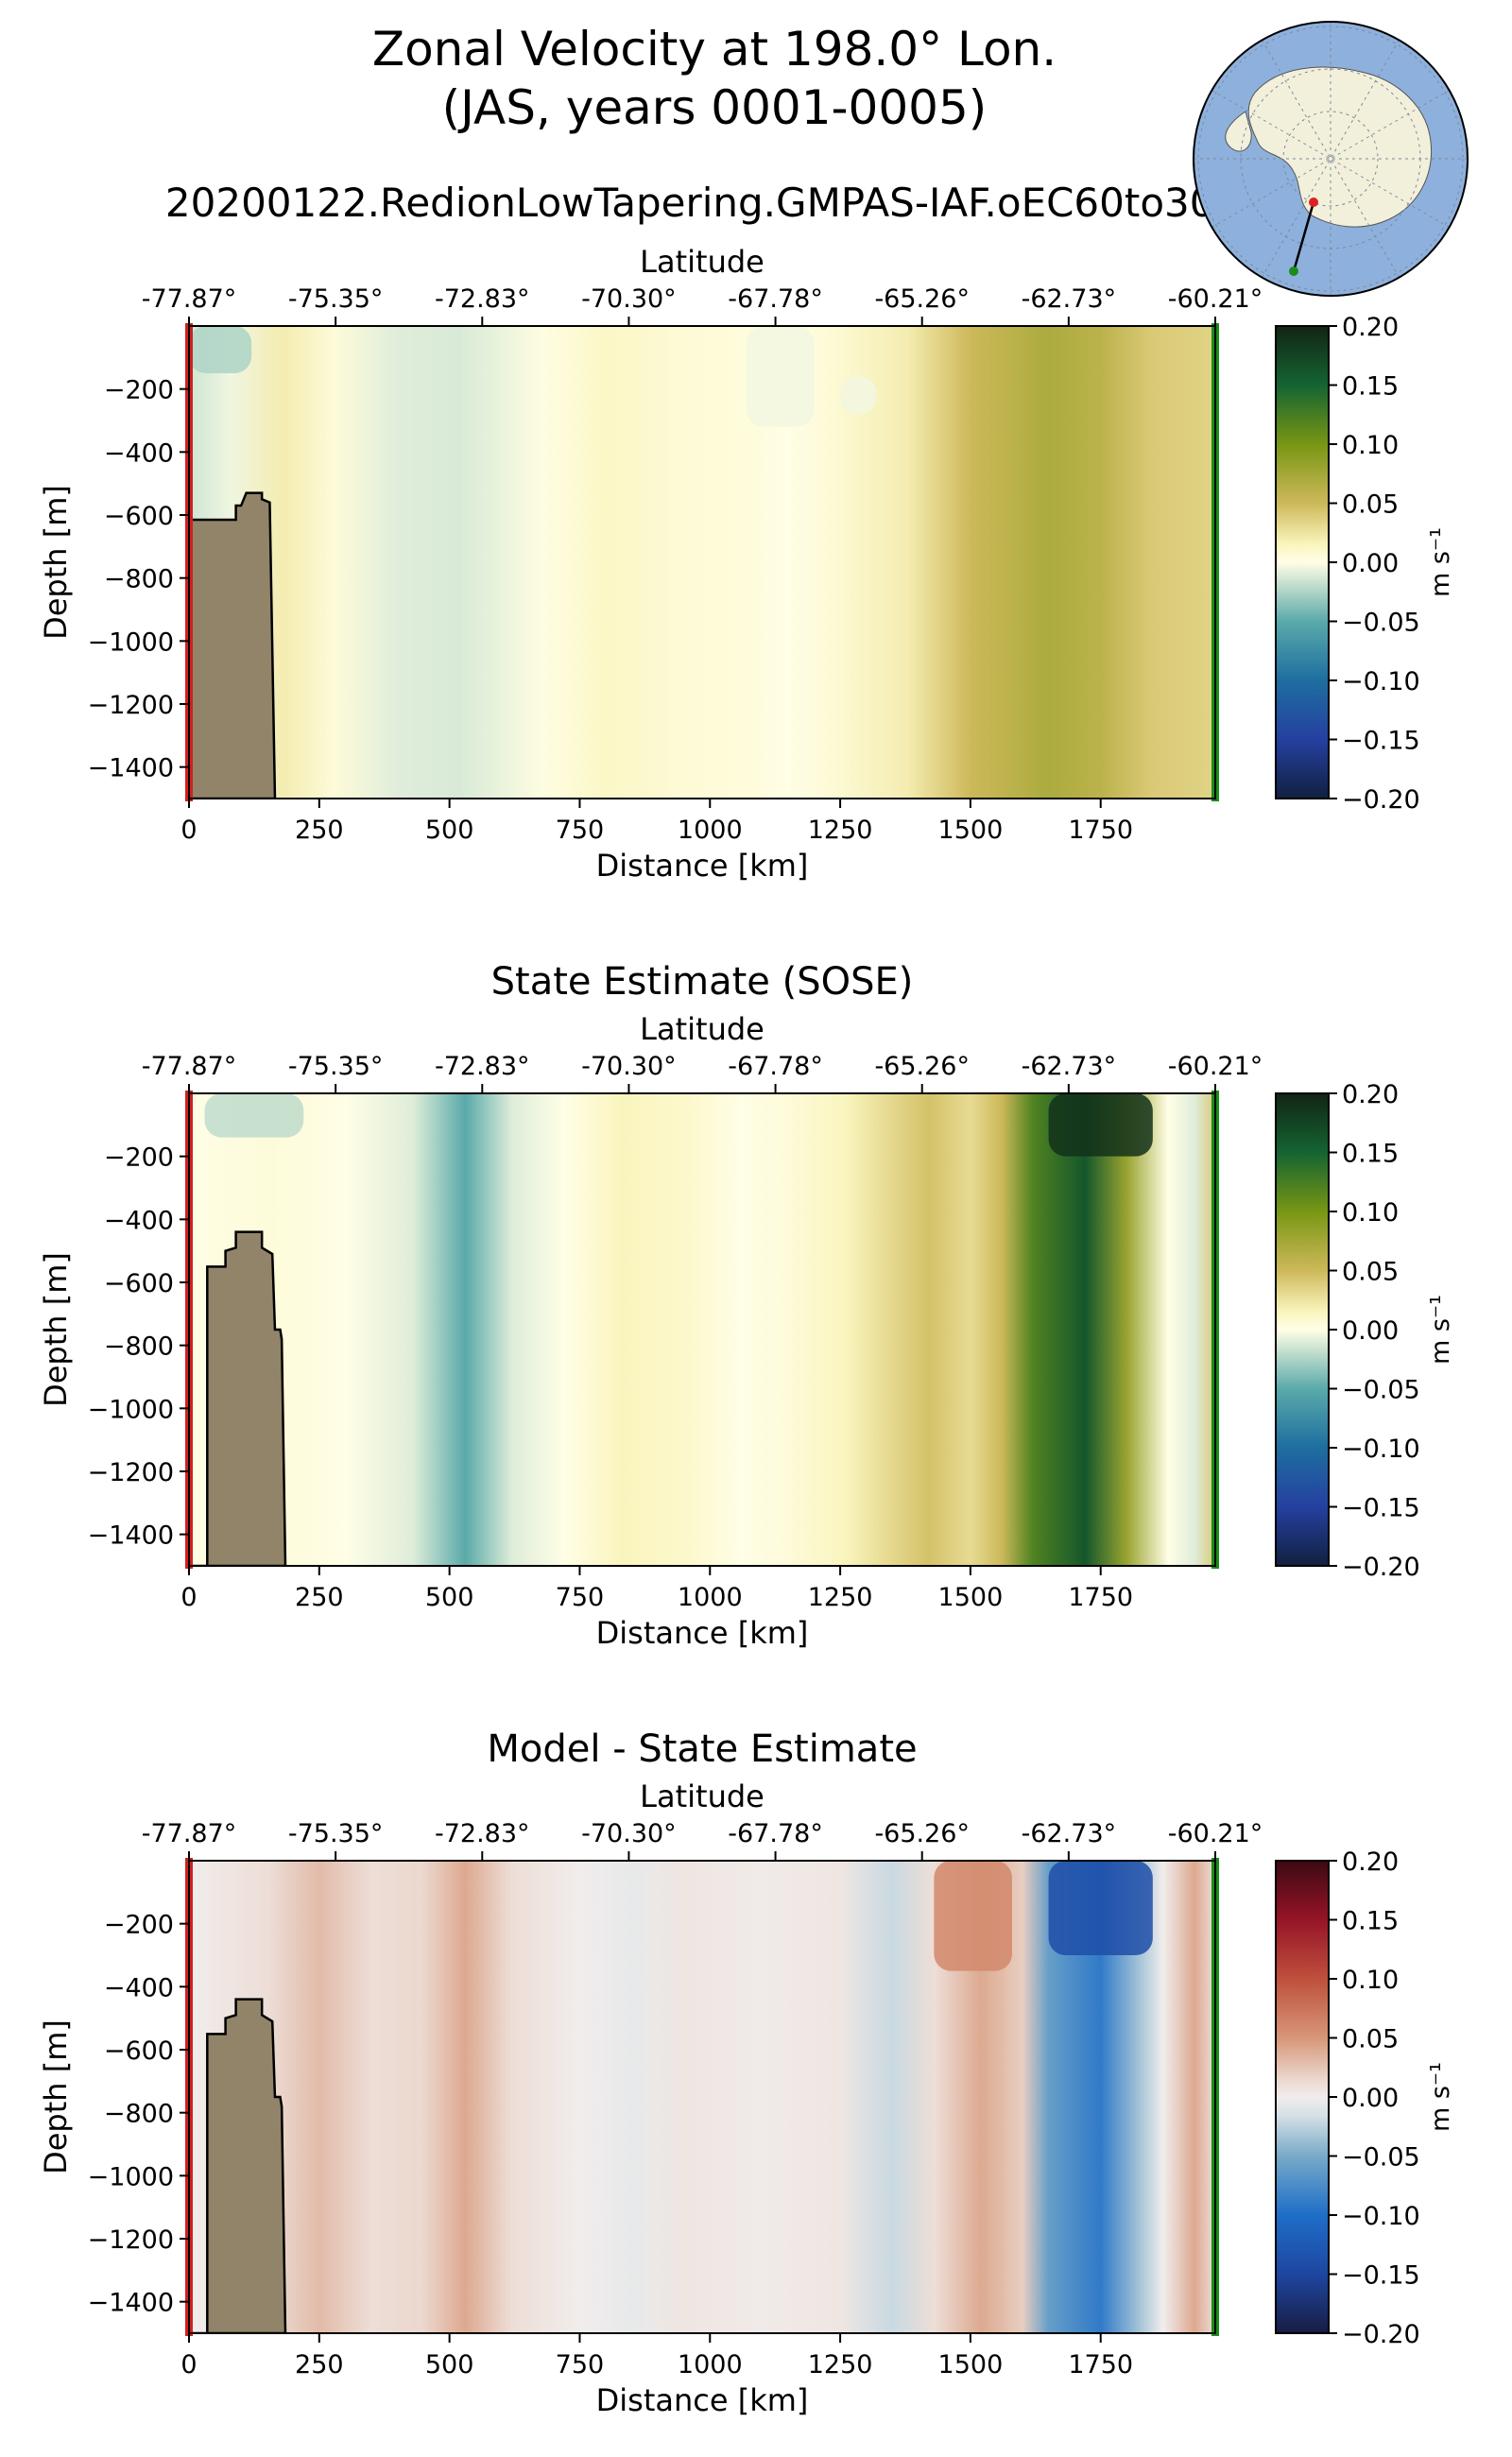 The height and width of the screenshot is (2457, 1512). I want to click on latitude-tick-label: -67.78°, so click(775, 1833).